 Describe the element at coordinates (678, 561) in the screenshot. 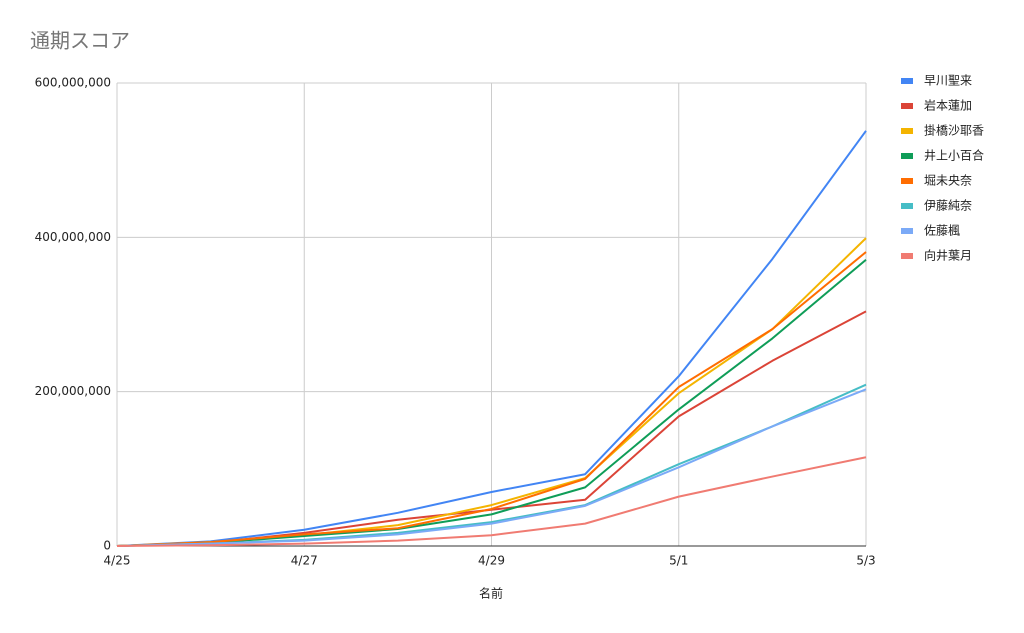

I see `x-tick-label: 5/1` at that location.